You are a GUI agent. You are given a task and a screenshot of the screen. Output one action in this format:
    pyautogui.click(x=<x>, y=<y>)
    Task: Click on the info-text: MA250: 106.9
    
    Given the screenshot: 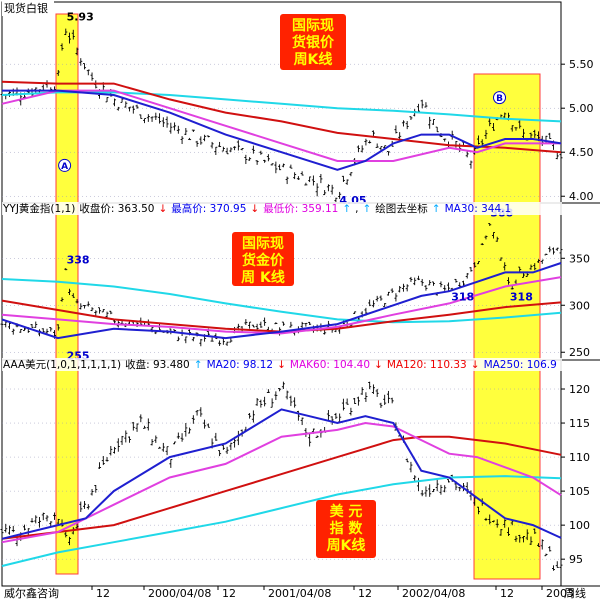 What is the action you would take?
    pyautogui.click(x=520, y=365)
    